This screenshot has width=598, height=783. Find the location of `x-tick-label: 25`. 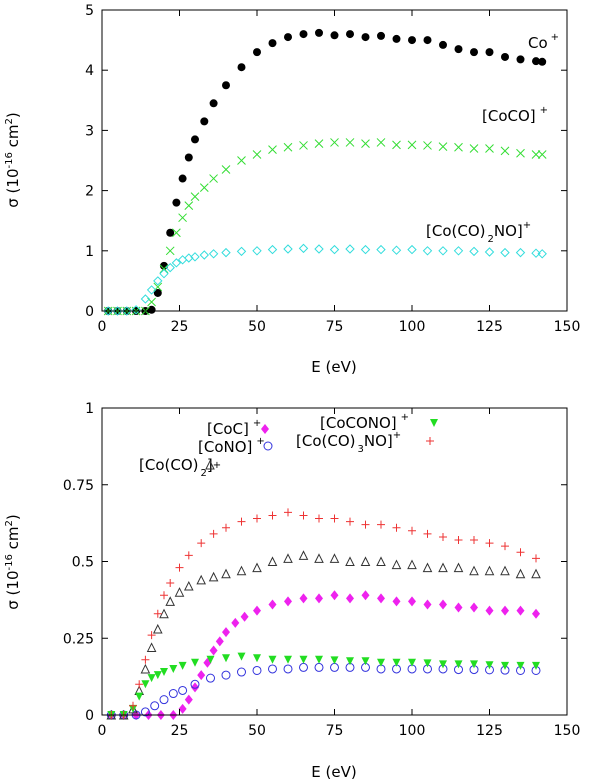

x-tick-label: 25 is located at coordinates (180, 327).